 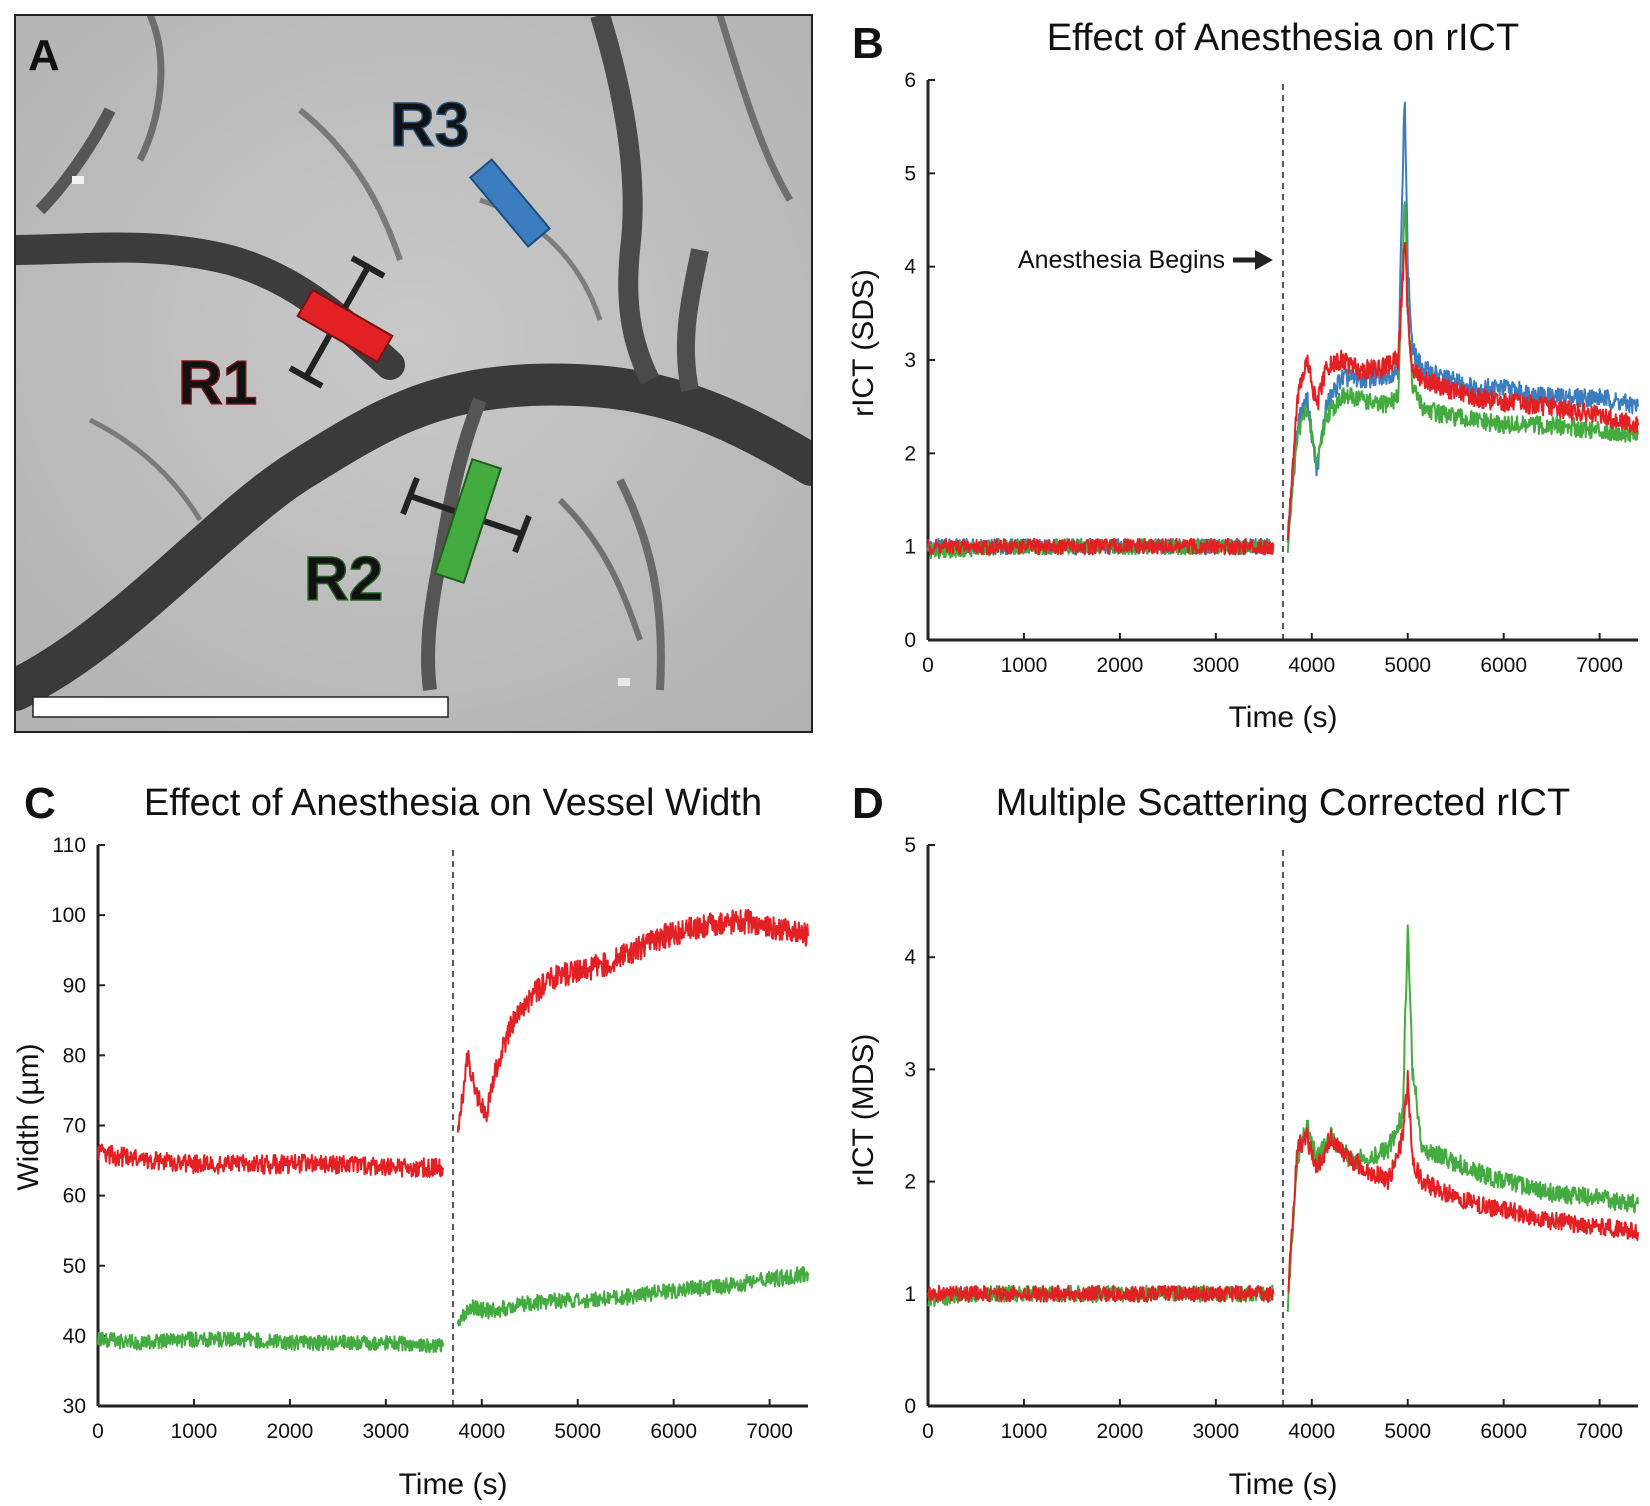 What do you see at coordinates (910, 80) in the screenshot?
I see `y-tick-label: 6` at bounding box center [910, 80].